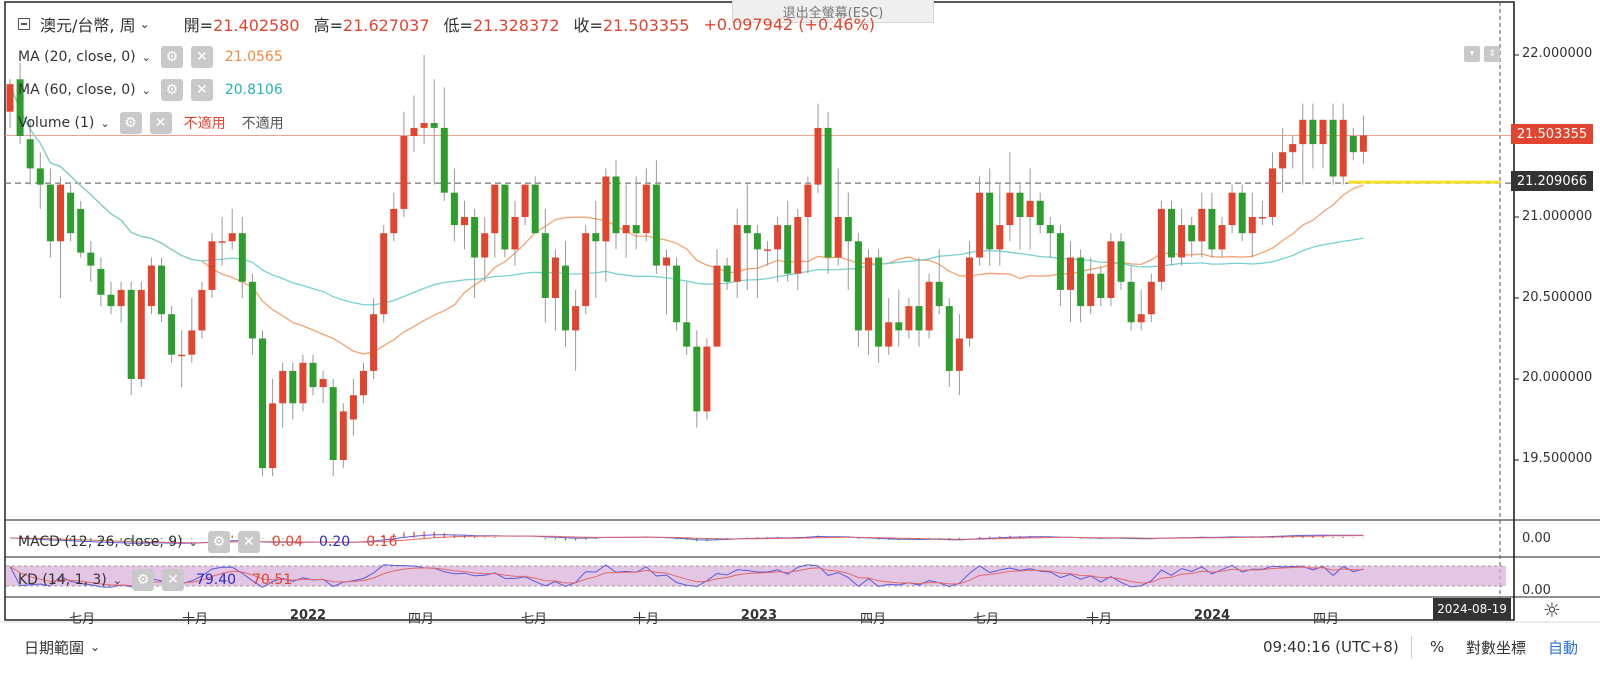 This screenshot has height=674, width=1600. What do you see at coordinates (534, 619) in the screenshot?
I see `time-tick: 七月` at bounding box center [534, 619].